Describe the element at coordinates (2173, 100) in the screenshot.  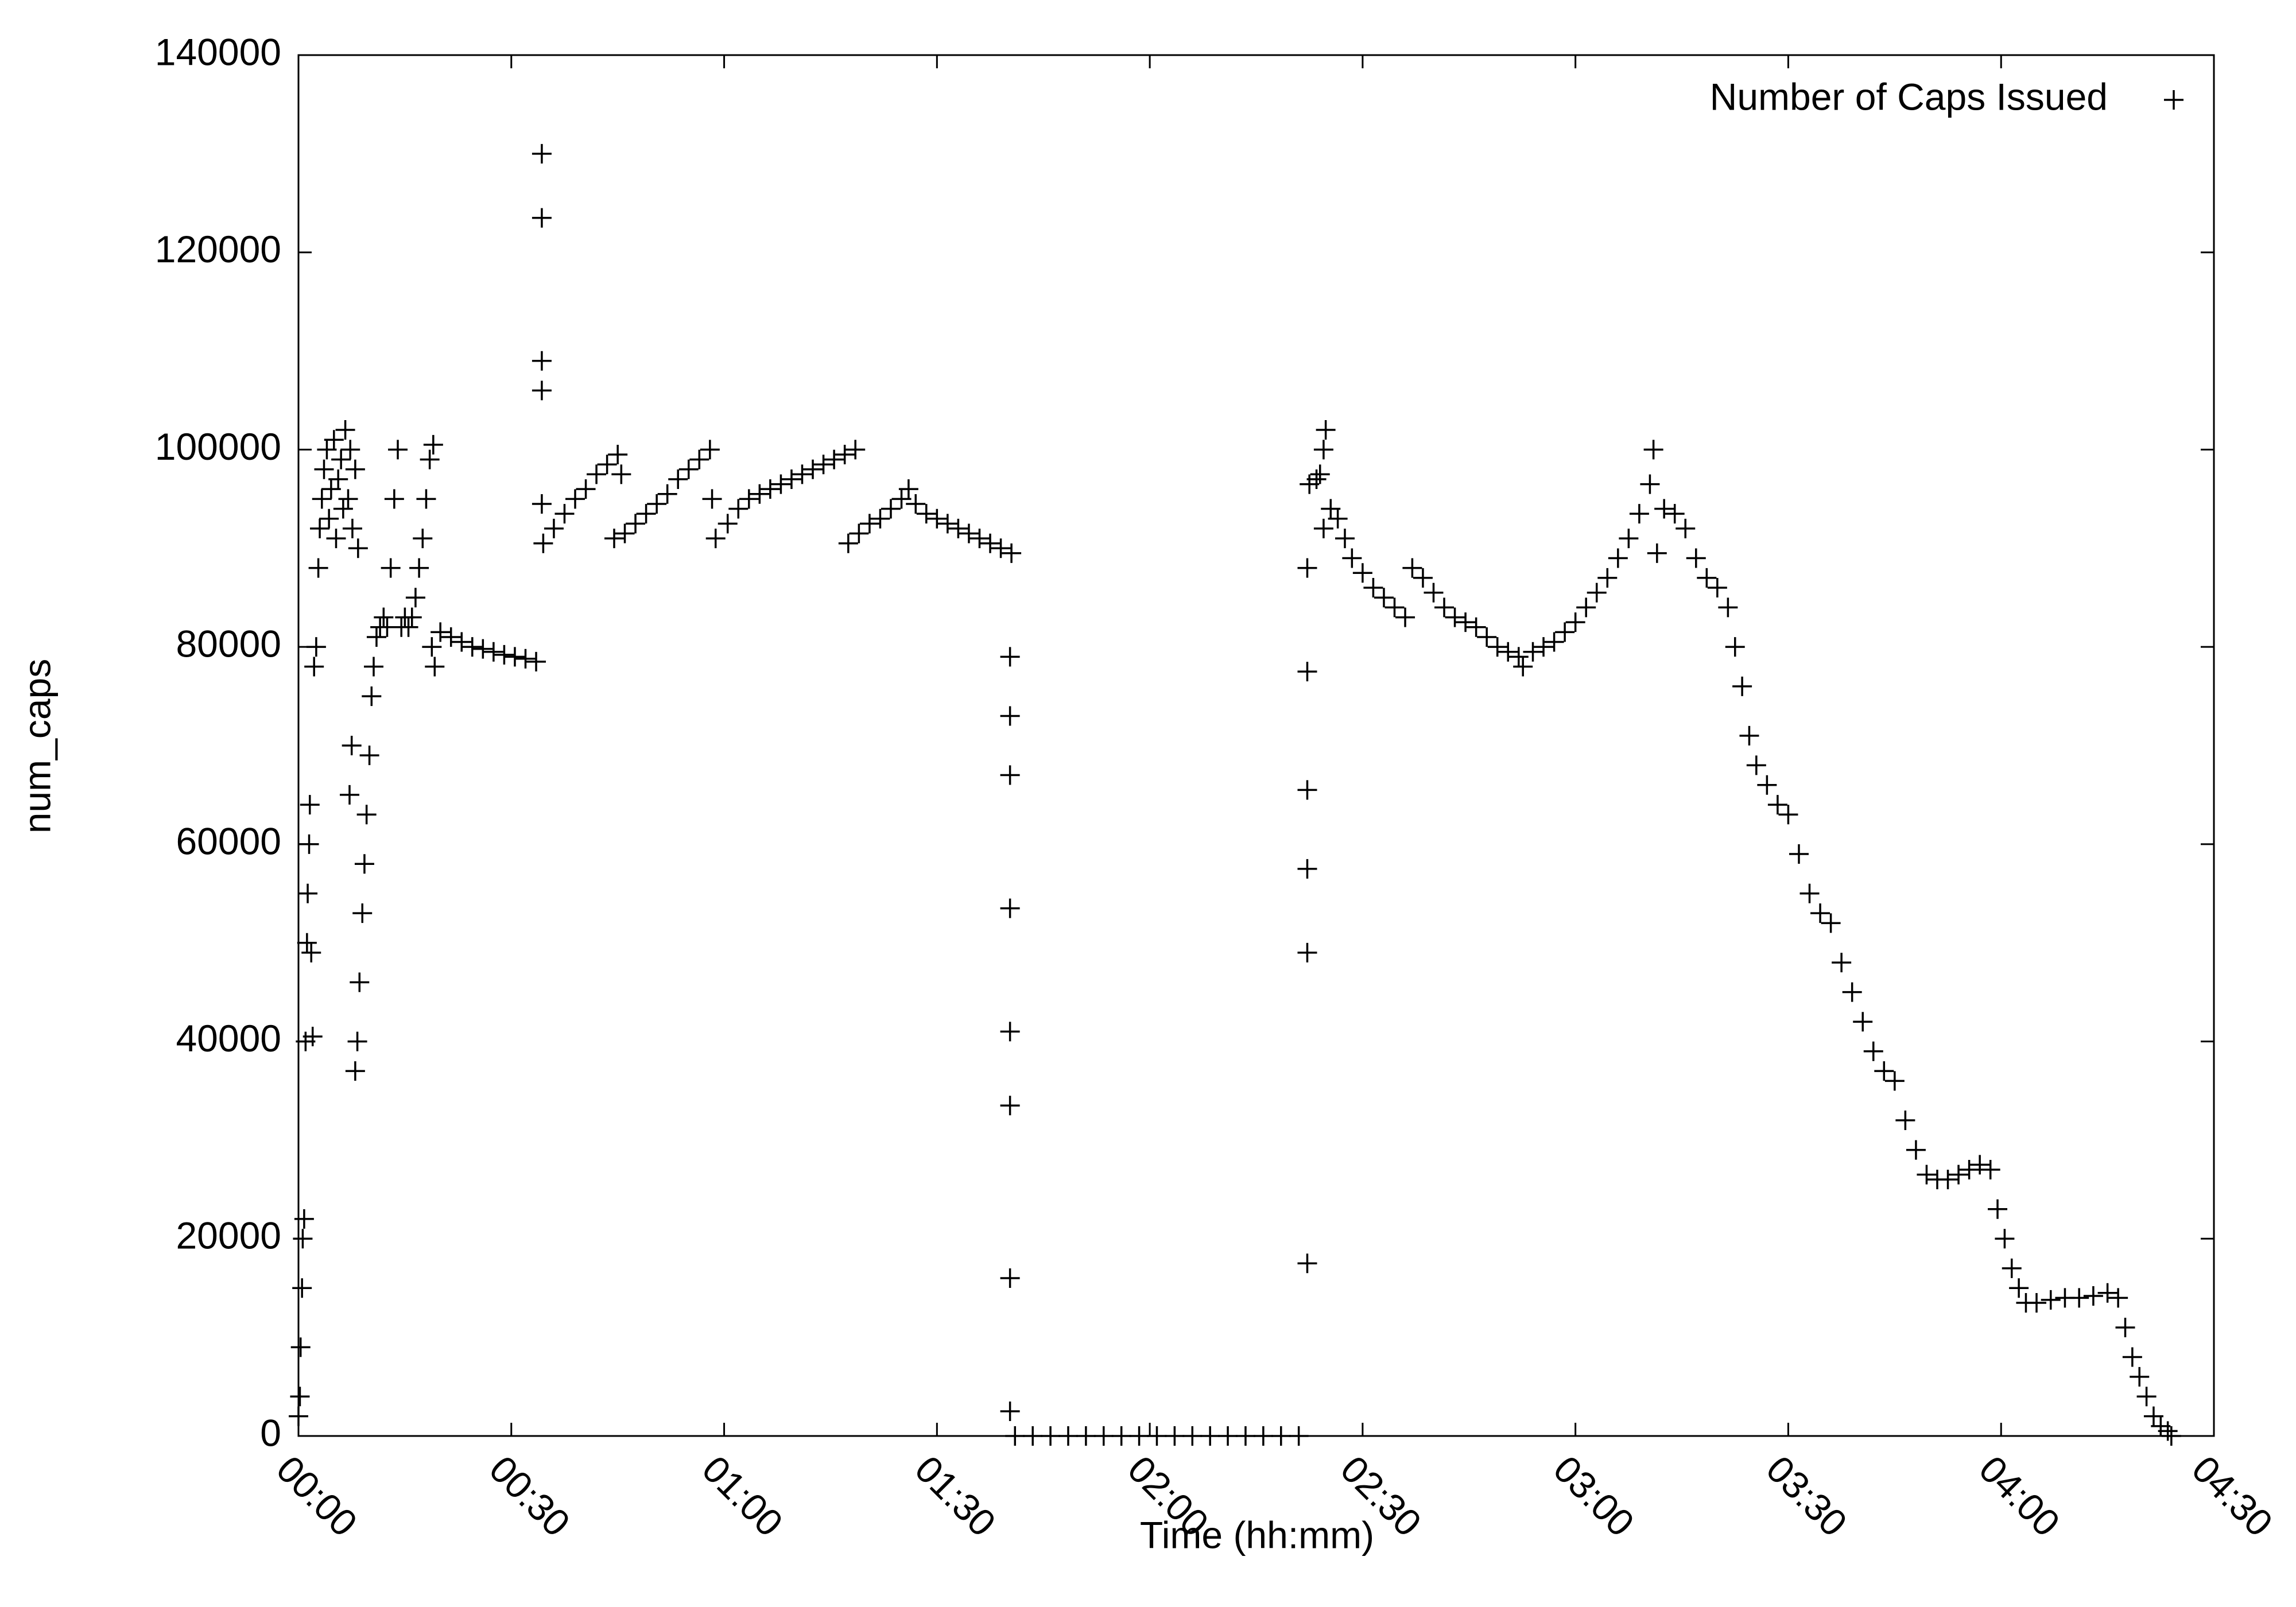
I see `legend-marker` at that location.